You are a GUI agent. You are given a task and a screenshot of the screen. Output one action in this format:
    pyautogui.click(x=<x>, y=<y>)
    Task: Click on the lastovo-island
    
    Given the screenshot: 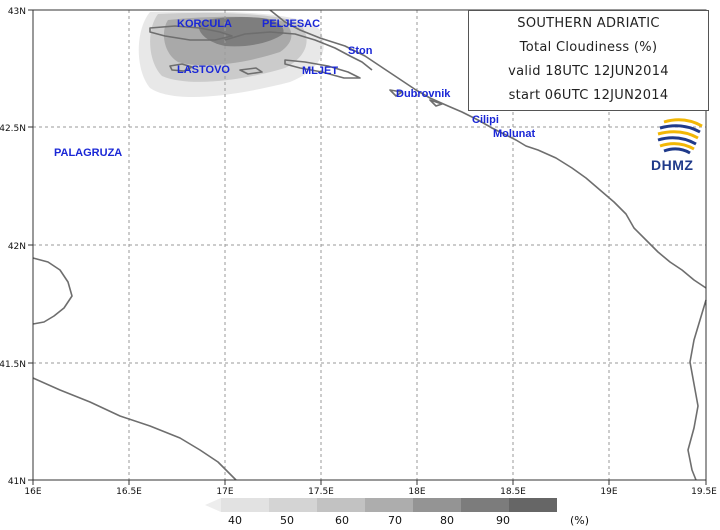 What is the action you would take?
    pyautogui.click(x=181, y=67)
    